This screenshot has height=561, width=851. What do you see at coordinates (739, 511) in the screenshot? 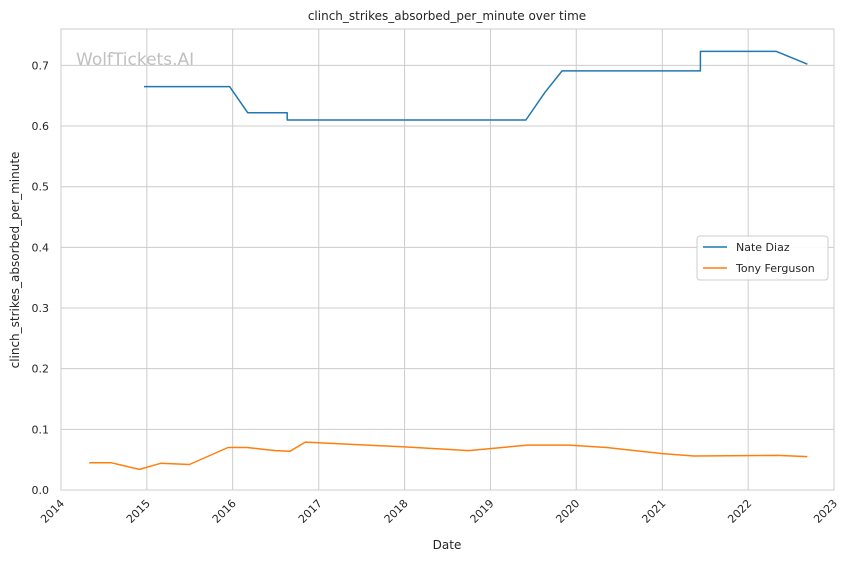
I see `x-tick-label: 2022` at bounding box center [739, 511].